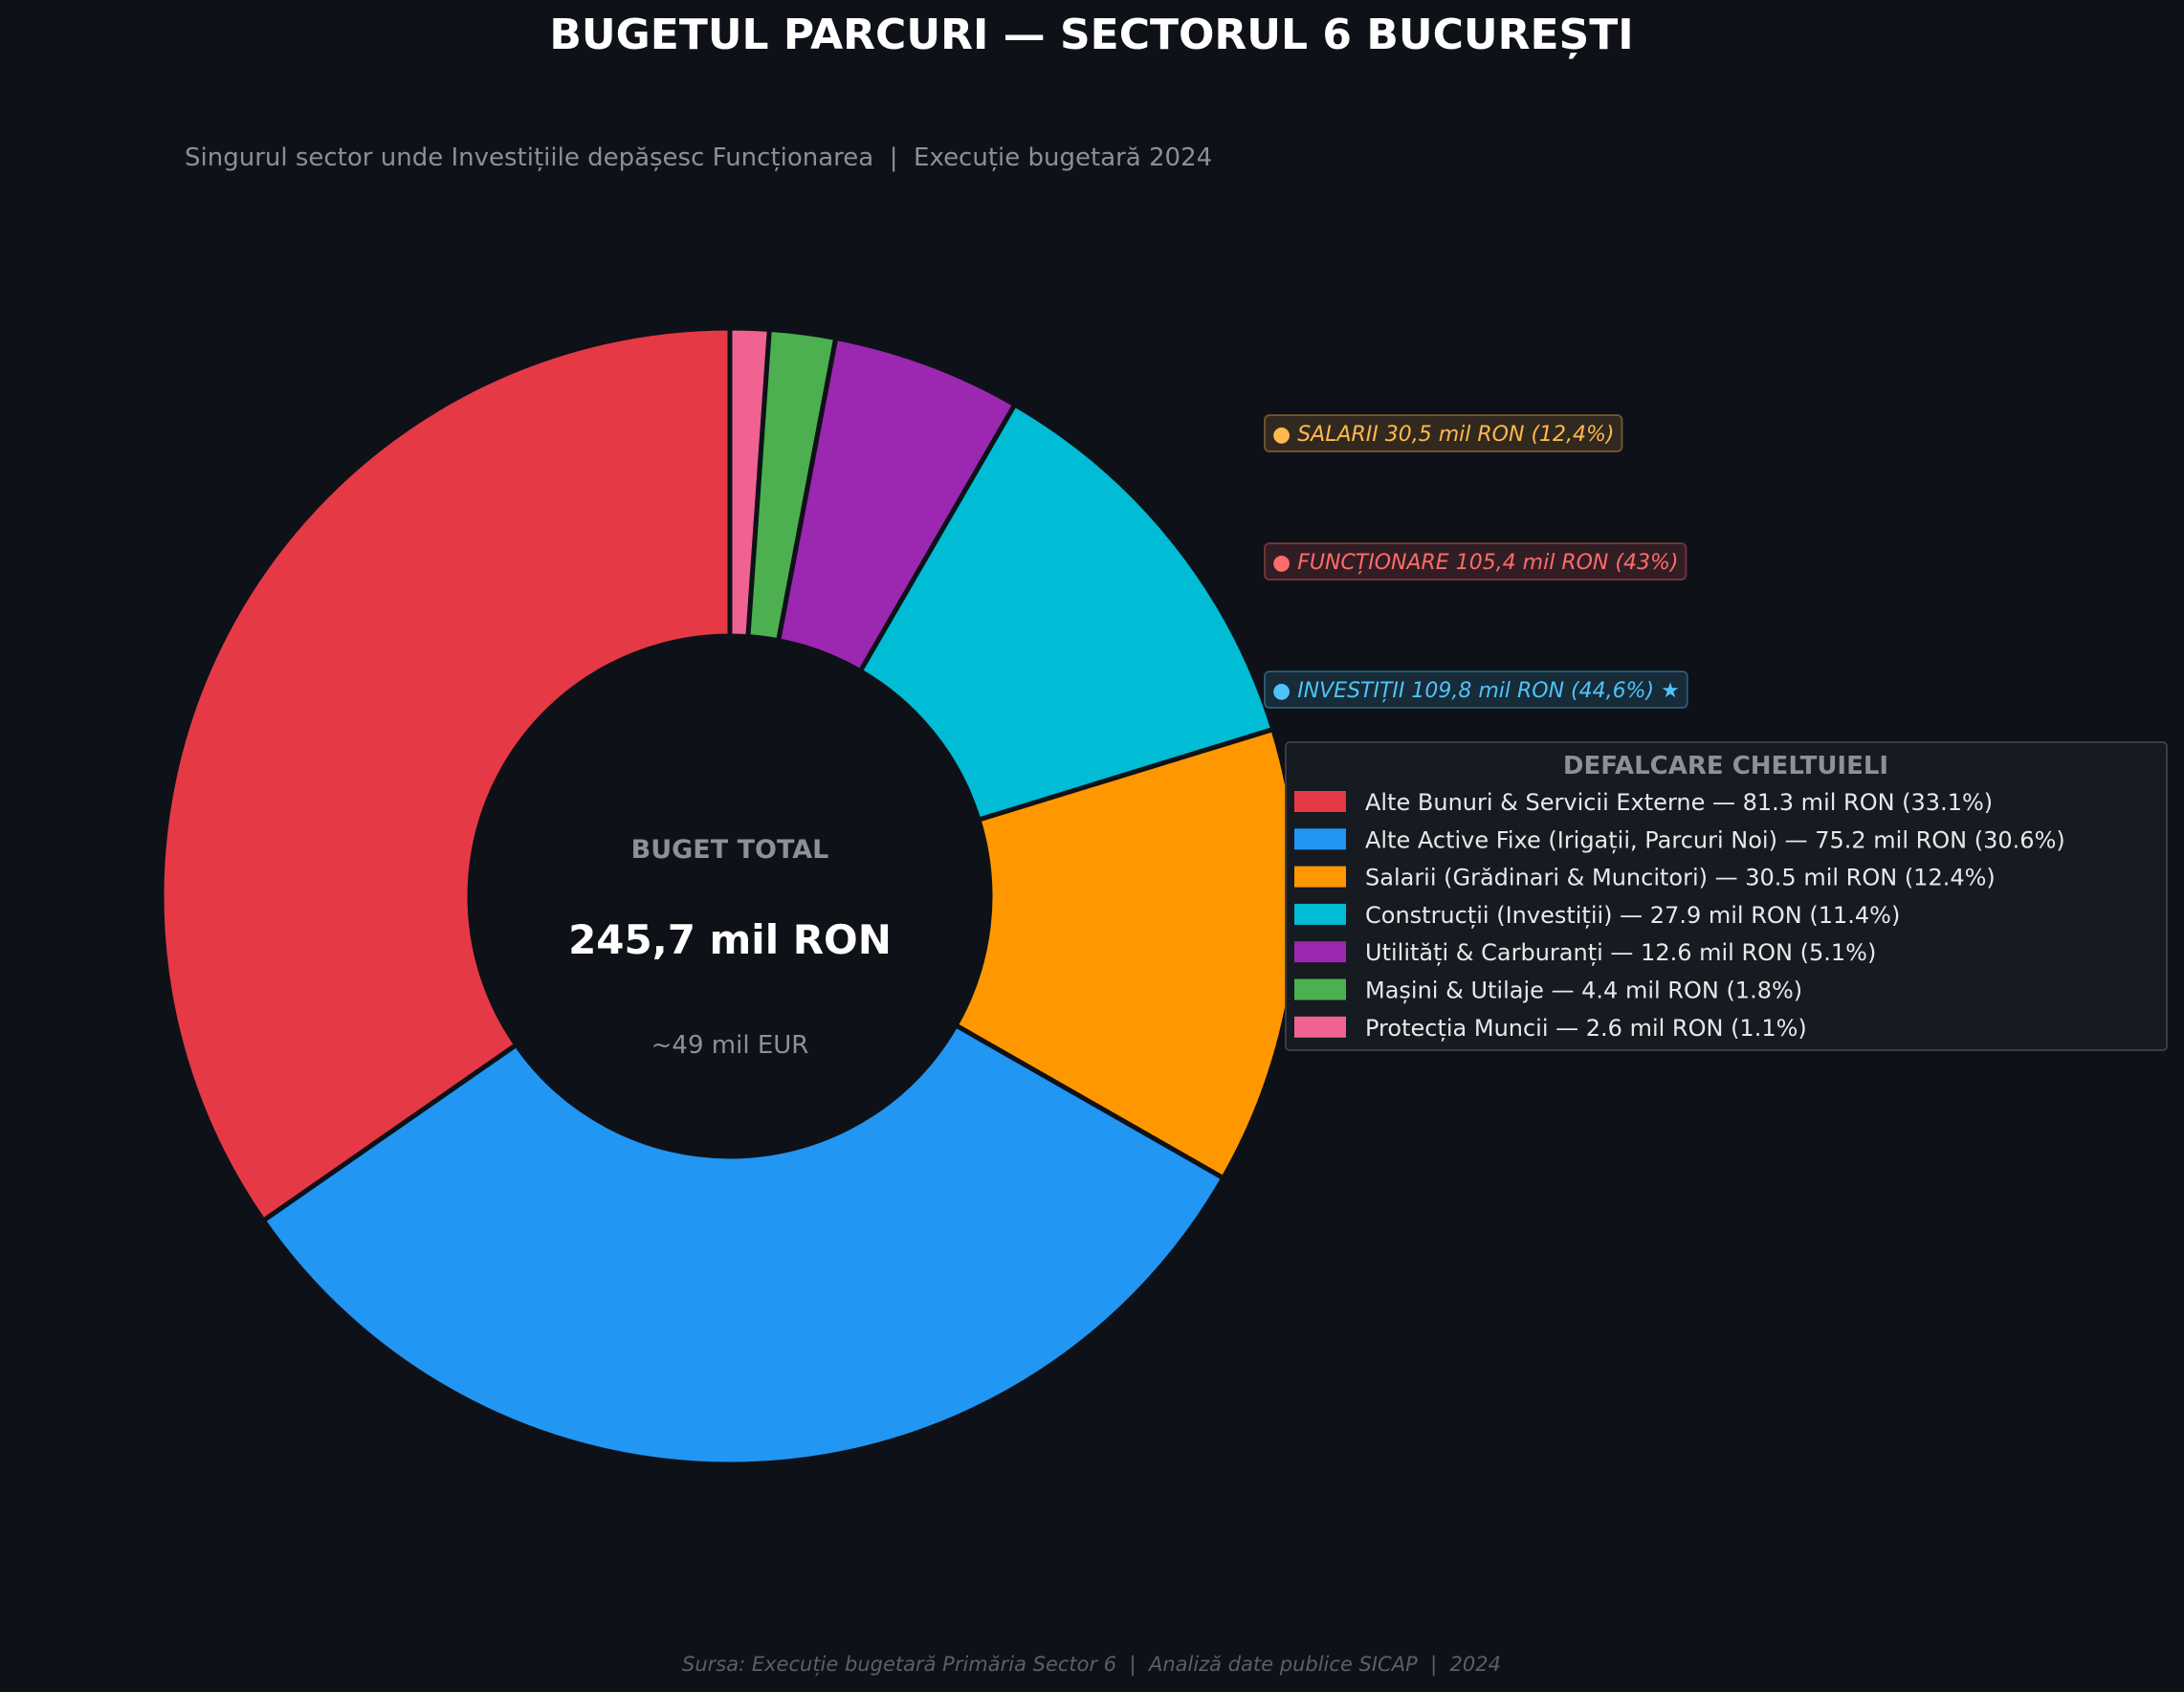 This screenshot has width=2184, height=1692. What do you see at coordinates (1725, 766) in the screenshot?
I see `legend-title: DEFALCARE CHELTUIELI` at bounding box center [1725, 766].